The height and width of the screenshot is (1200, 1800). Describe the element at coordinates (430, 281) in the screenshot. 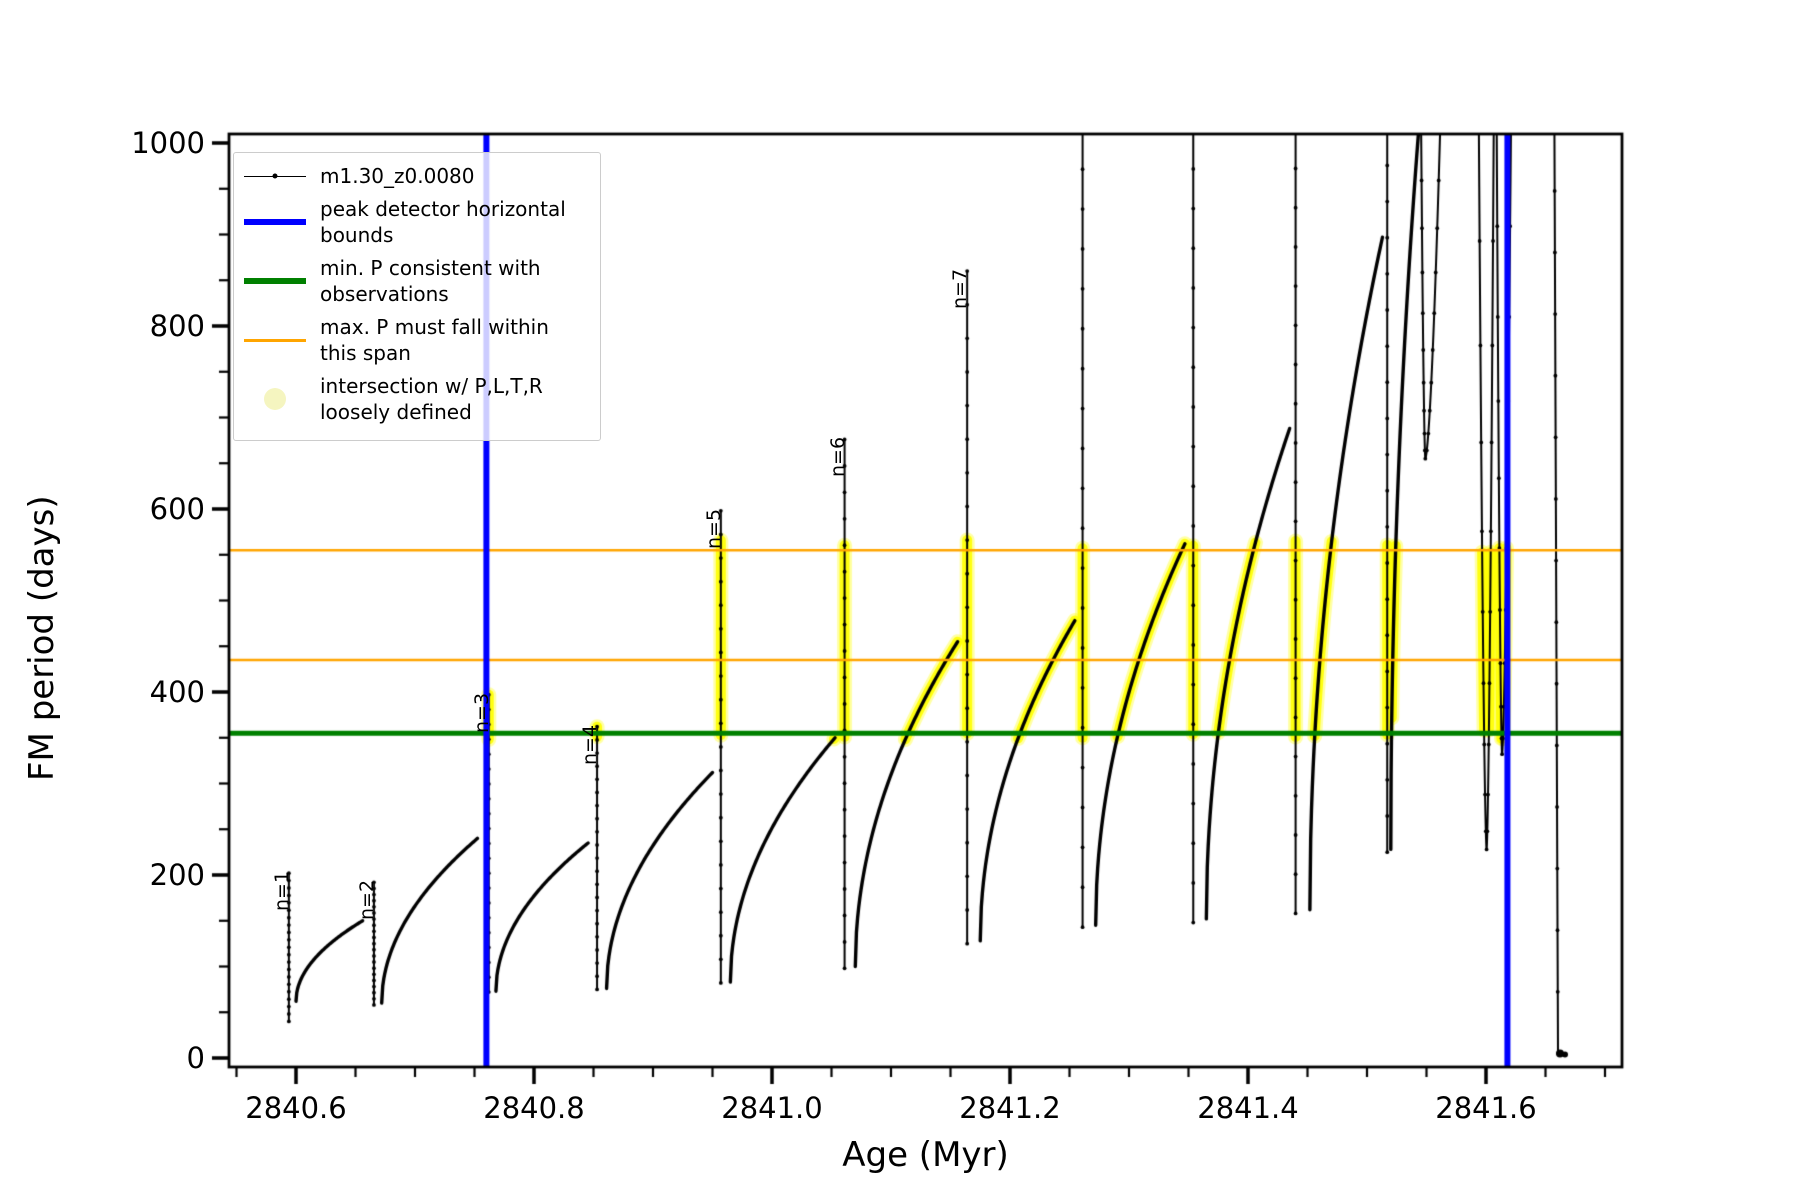

I see `legend-label: min. P consistent with observations` at that location.